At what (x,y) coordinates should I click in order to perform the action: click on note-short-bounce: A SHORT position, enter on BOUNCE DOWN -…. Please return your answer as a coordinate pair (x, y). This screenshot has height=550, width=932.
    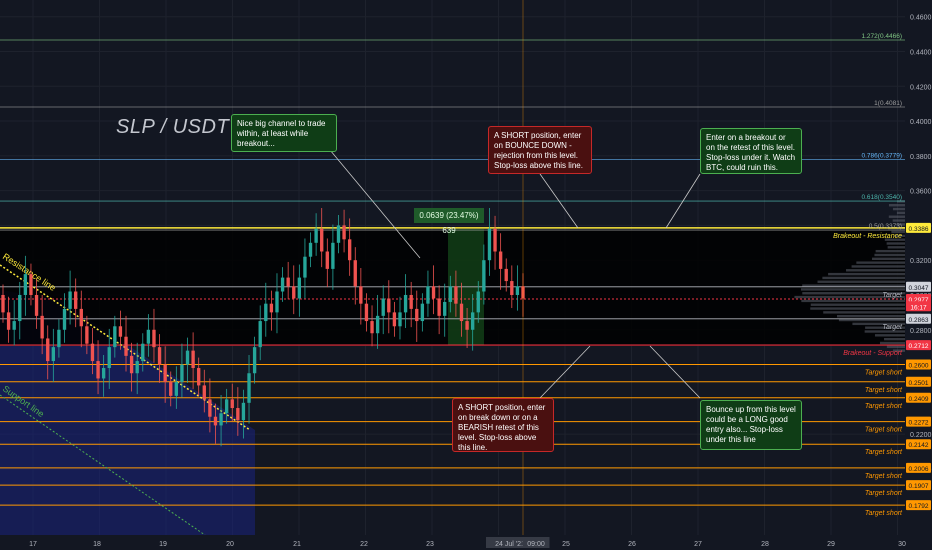
    Looking at the image, I should click on (540, 150).